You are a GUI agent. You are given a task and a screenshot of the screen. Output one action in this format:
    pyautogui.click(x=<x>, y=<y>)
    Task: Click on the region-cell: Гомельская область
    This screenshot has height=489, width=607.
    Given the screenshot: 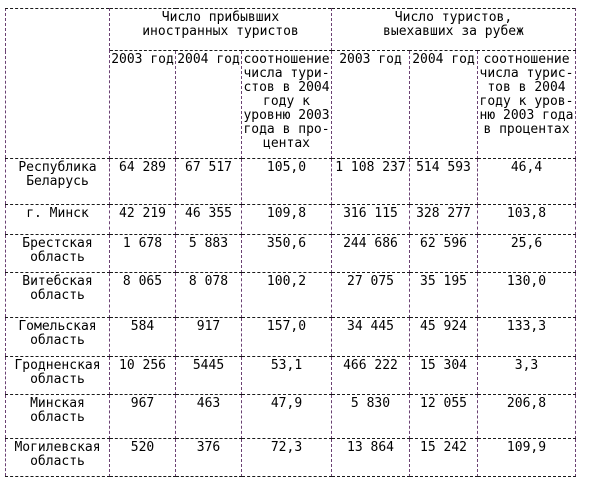 What is the action you would take?
    pyautogui.click(x=57, y=337)
    